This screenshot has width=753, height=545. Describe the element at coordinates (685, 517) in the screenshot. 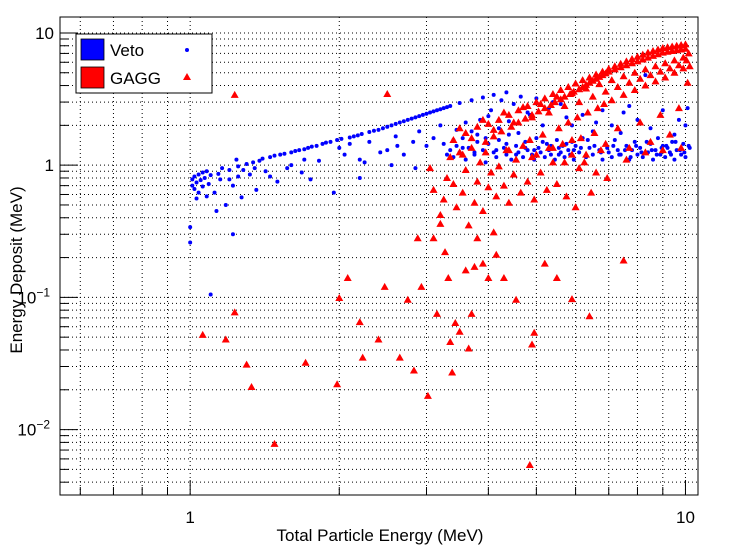

I see `x-tick-label: 10` at that location.